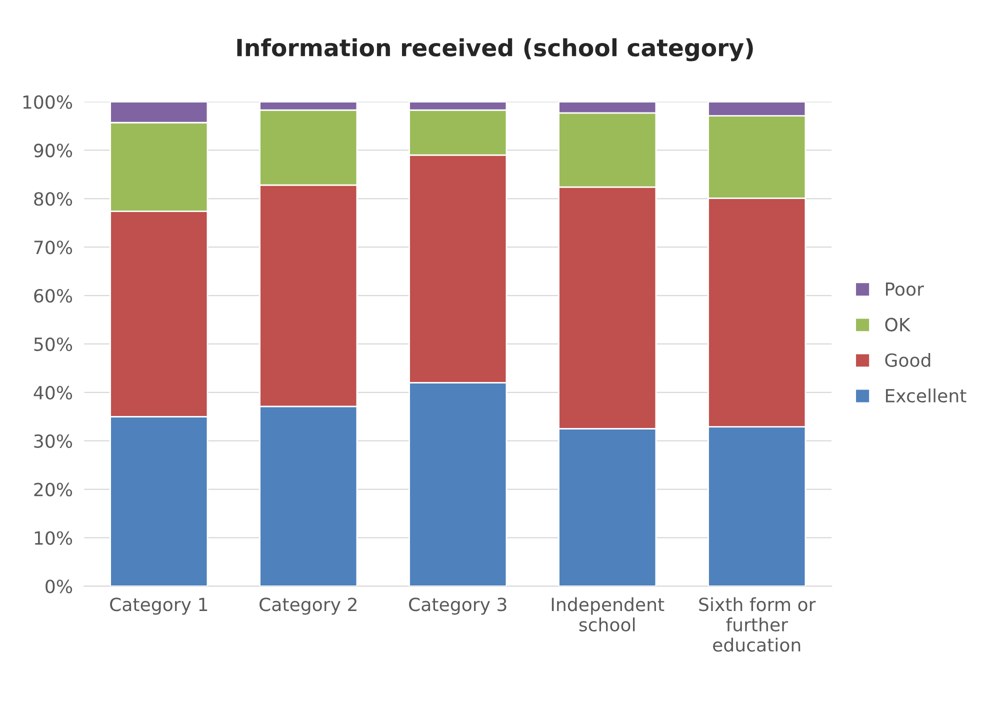 This screenshot has width=990, height=702. I want to click on y-tick-label: 100%, so click(47, 102).